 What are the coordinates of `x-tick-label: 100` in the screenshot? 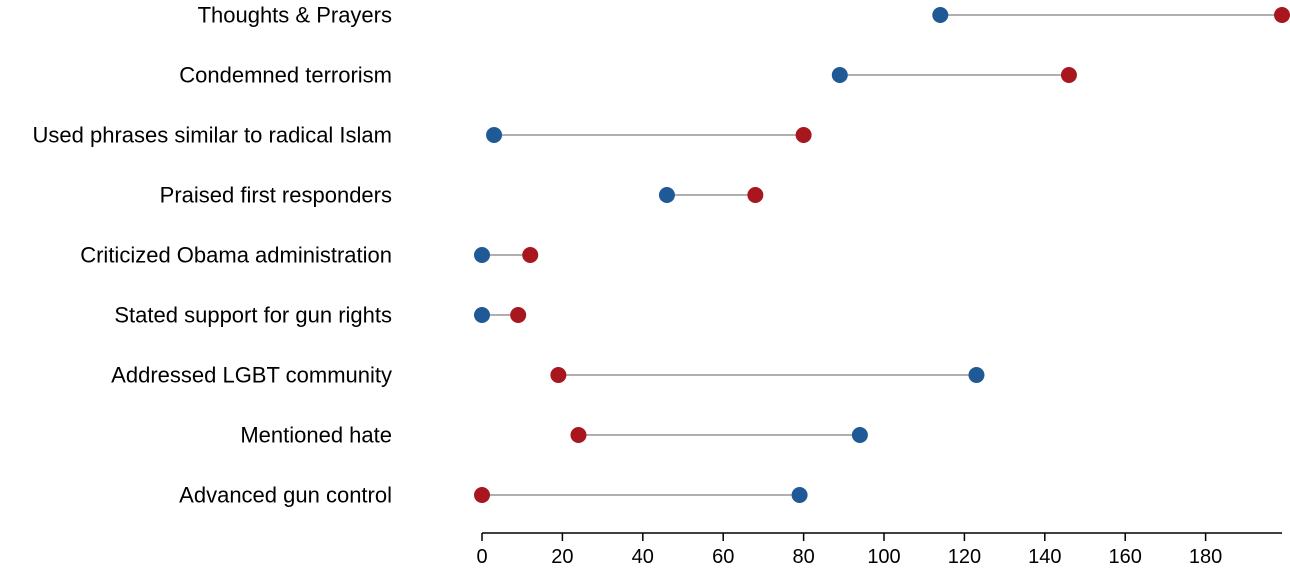 It's located at (883, 557).